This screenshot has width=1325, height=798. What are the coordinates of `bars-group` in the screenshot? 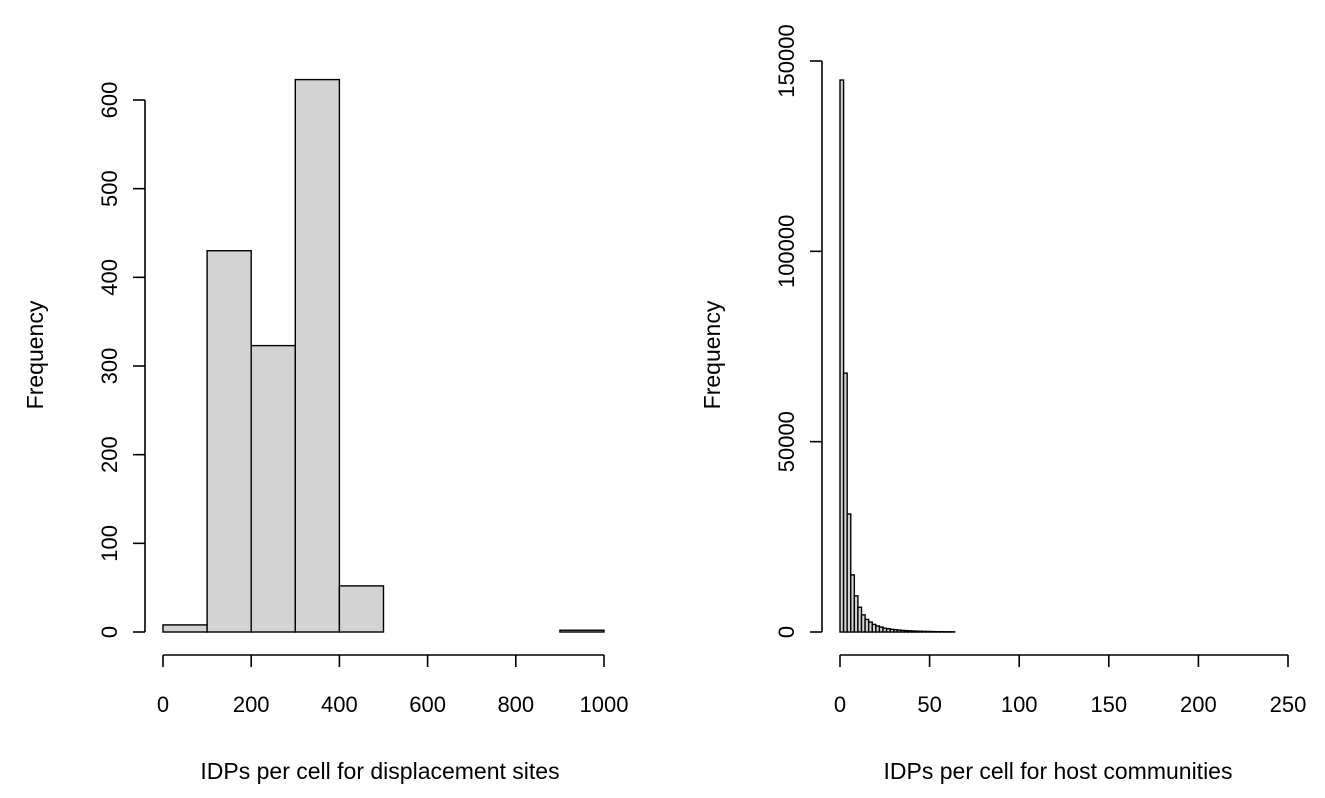 It's located at (897, 356).